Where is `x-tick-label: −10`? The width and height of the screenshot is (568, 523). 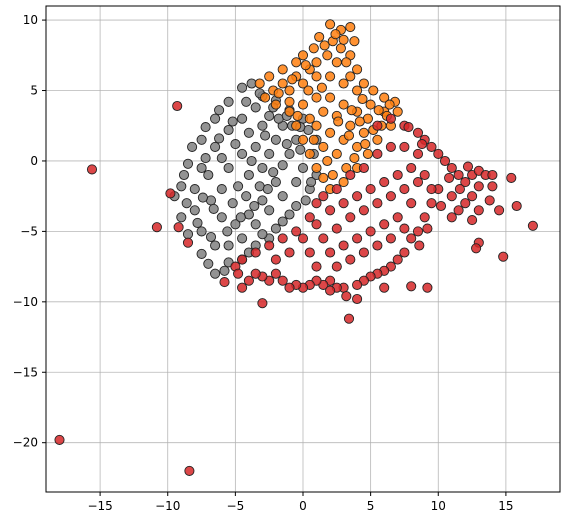
x-tick-label: −10 is located at coordinates (167, 506).